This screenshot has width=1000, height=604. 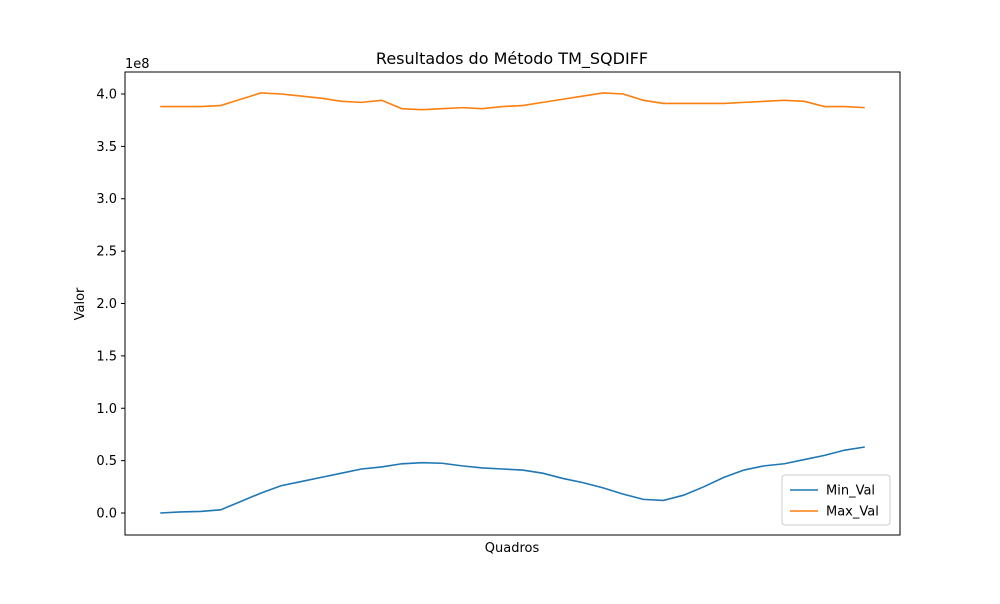 What do you see at coordinates (106, 514) in the screenshot?
I see `y-tick-label: 0.0` at bounding box center [106, 514].